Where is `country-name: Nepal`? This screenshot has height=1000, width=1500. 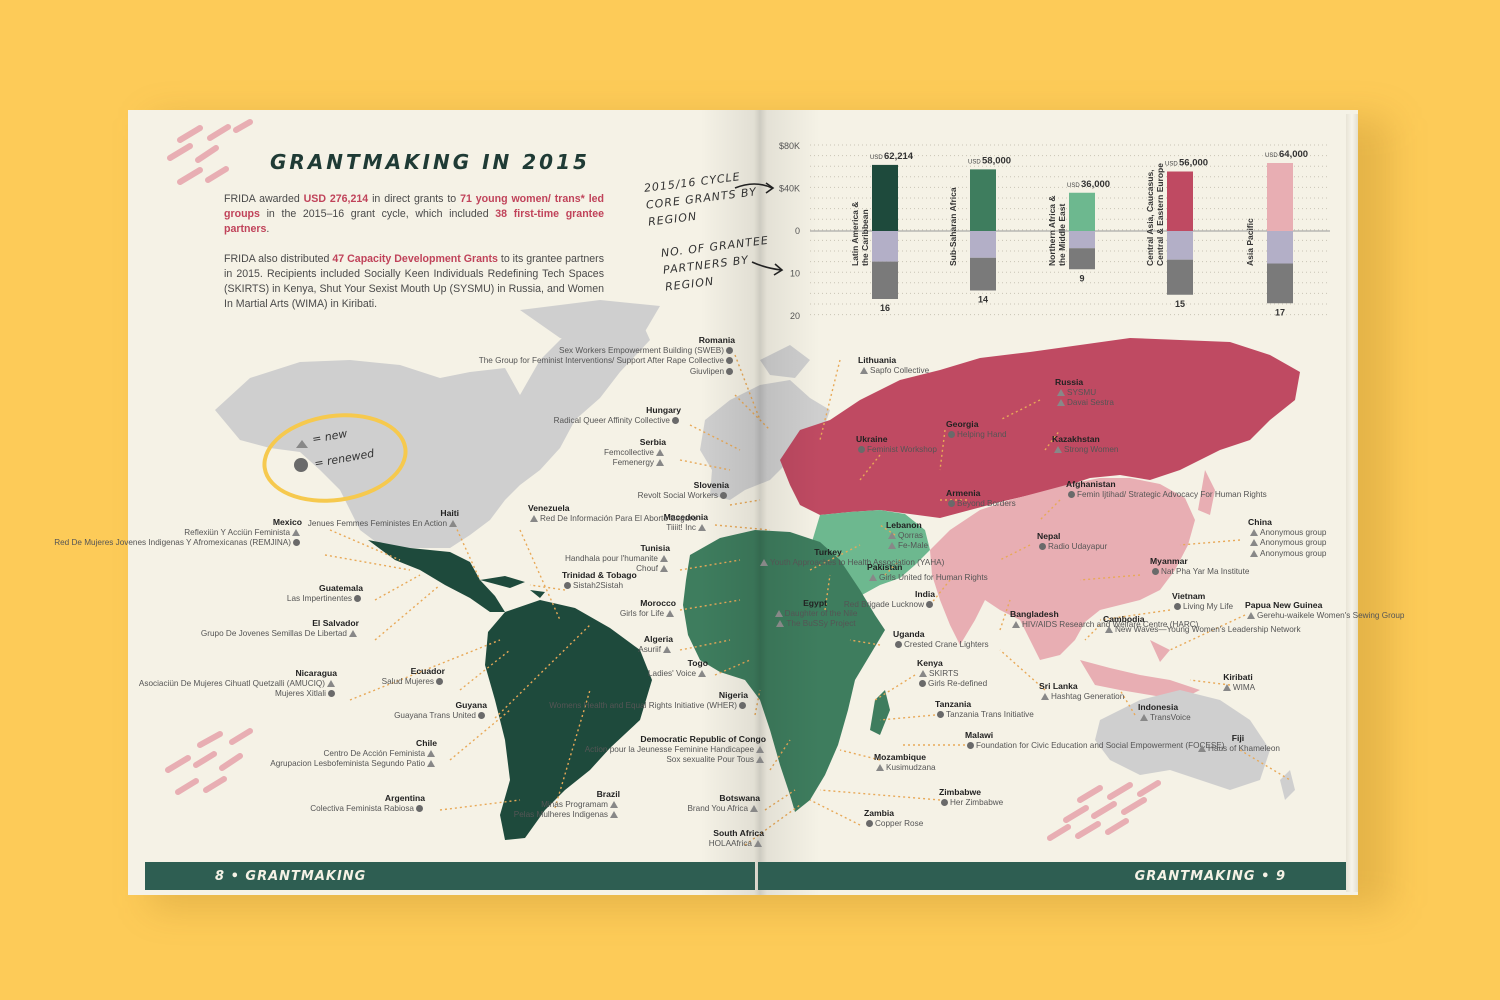
country-name: Nepal is located at coordinates (1049, 536).